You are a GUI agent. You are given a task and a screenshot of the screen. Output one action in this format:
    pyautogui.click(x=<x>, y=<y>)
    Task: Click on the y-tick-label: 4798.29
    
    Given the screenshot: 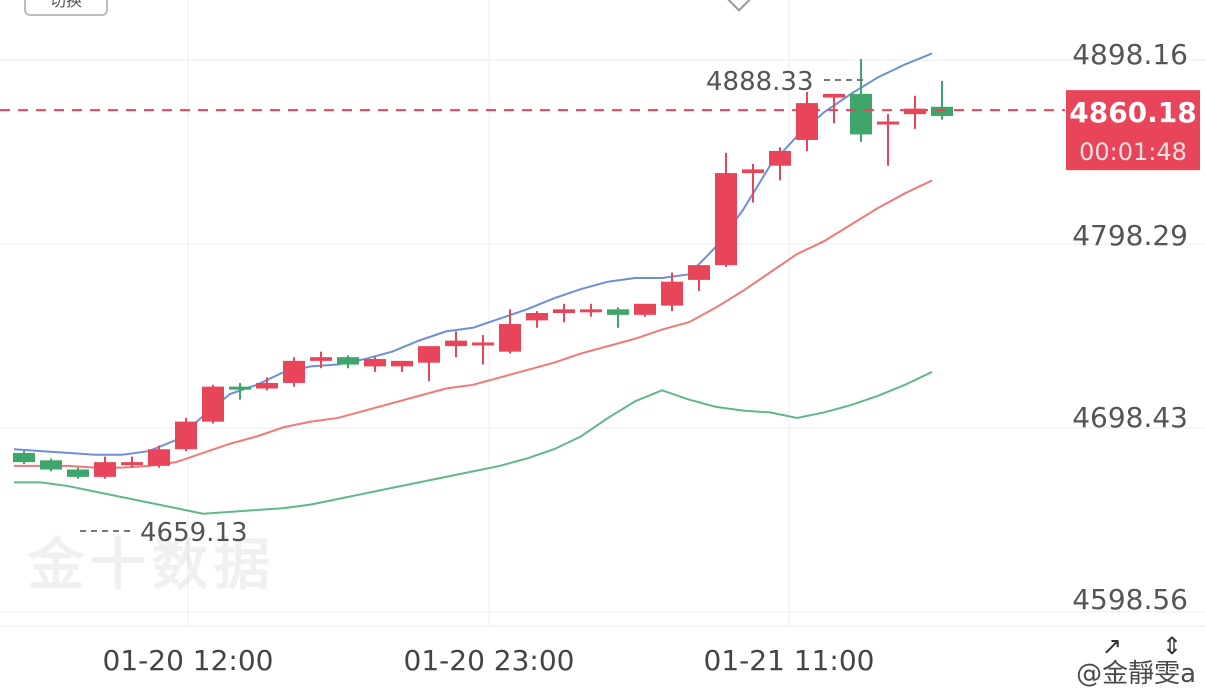 What is the action you would take?
    pyautogui.click(x=1130, y=235)
    